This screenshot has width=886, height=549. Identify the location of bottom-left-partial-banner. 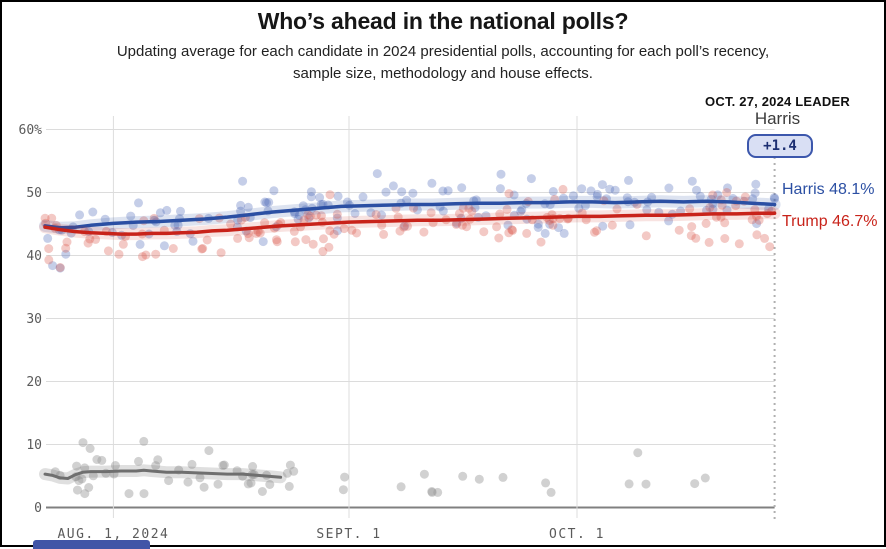
(91, 544).